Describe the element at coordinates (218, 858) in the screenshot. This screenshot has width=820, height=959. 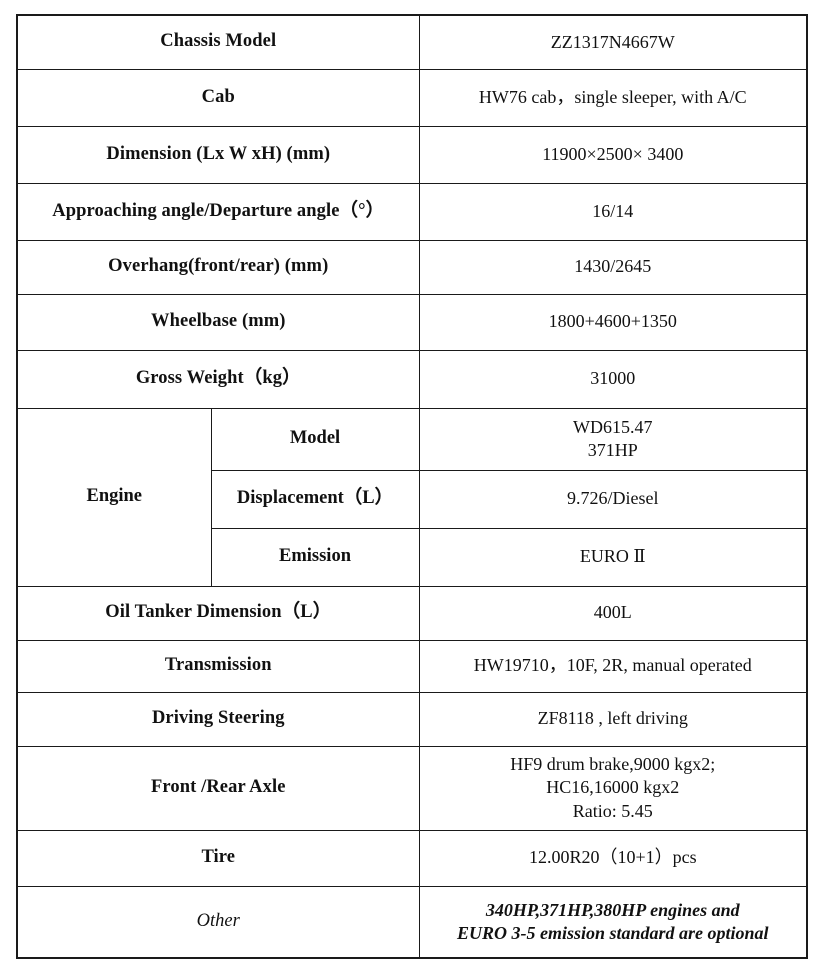
I see `row-label-tire: Tire` at that location.